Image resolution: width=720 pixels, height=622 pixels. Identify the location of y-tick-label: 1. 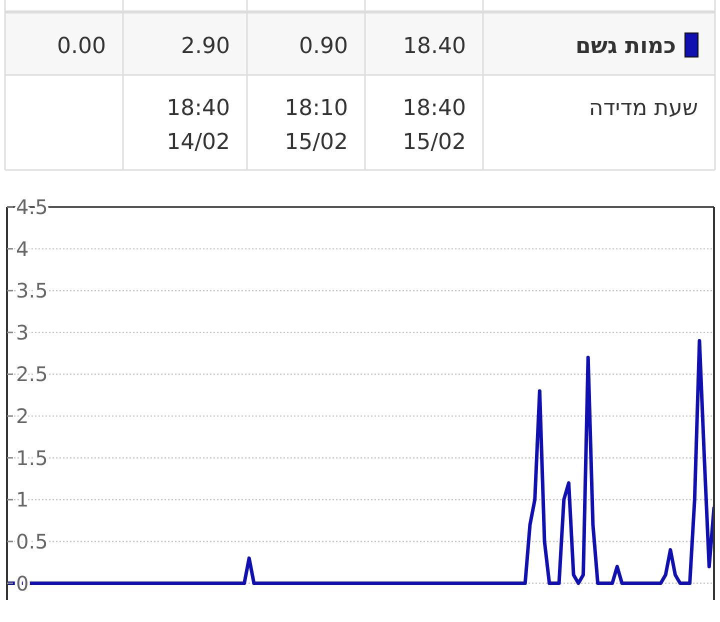
(22, 500).